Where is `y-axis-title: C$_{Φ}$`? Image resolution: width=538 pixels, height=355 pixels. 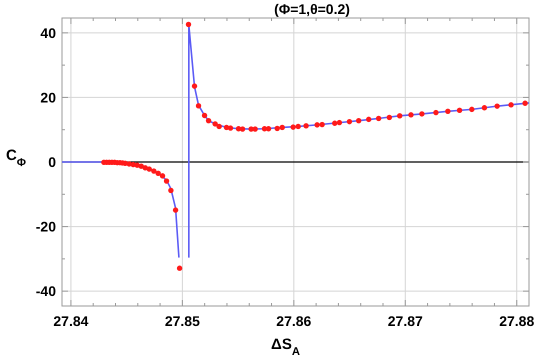
y-axis-title: C$_{Φ}$ is located at coordinates (16, 158).